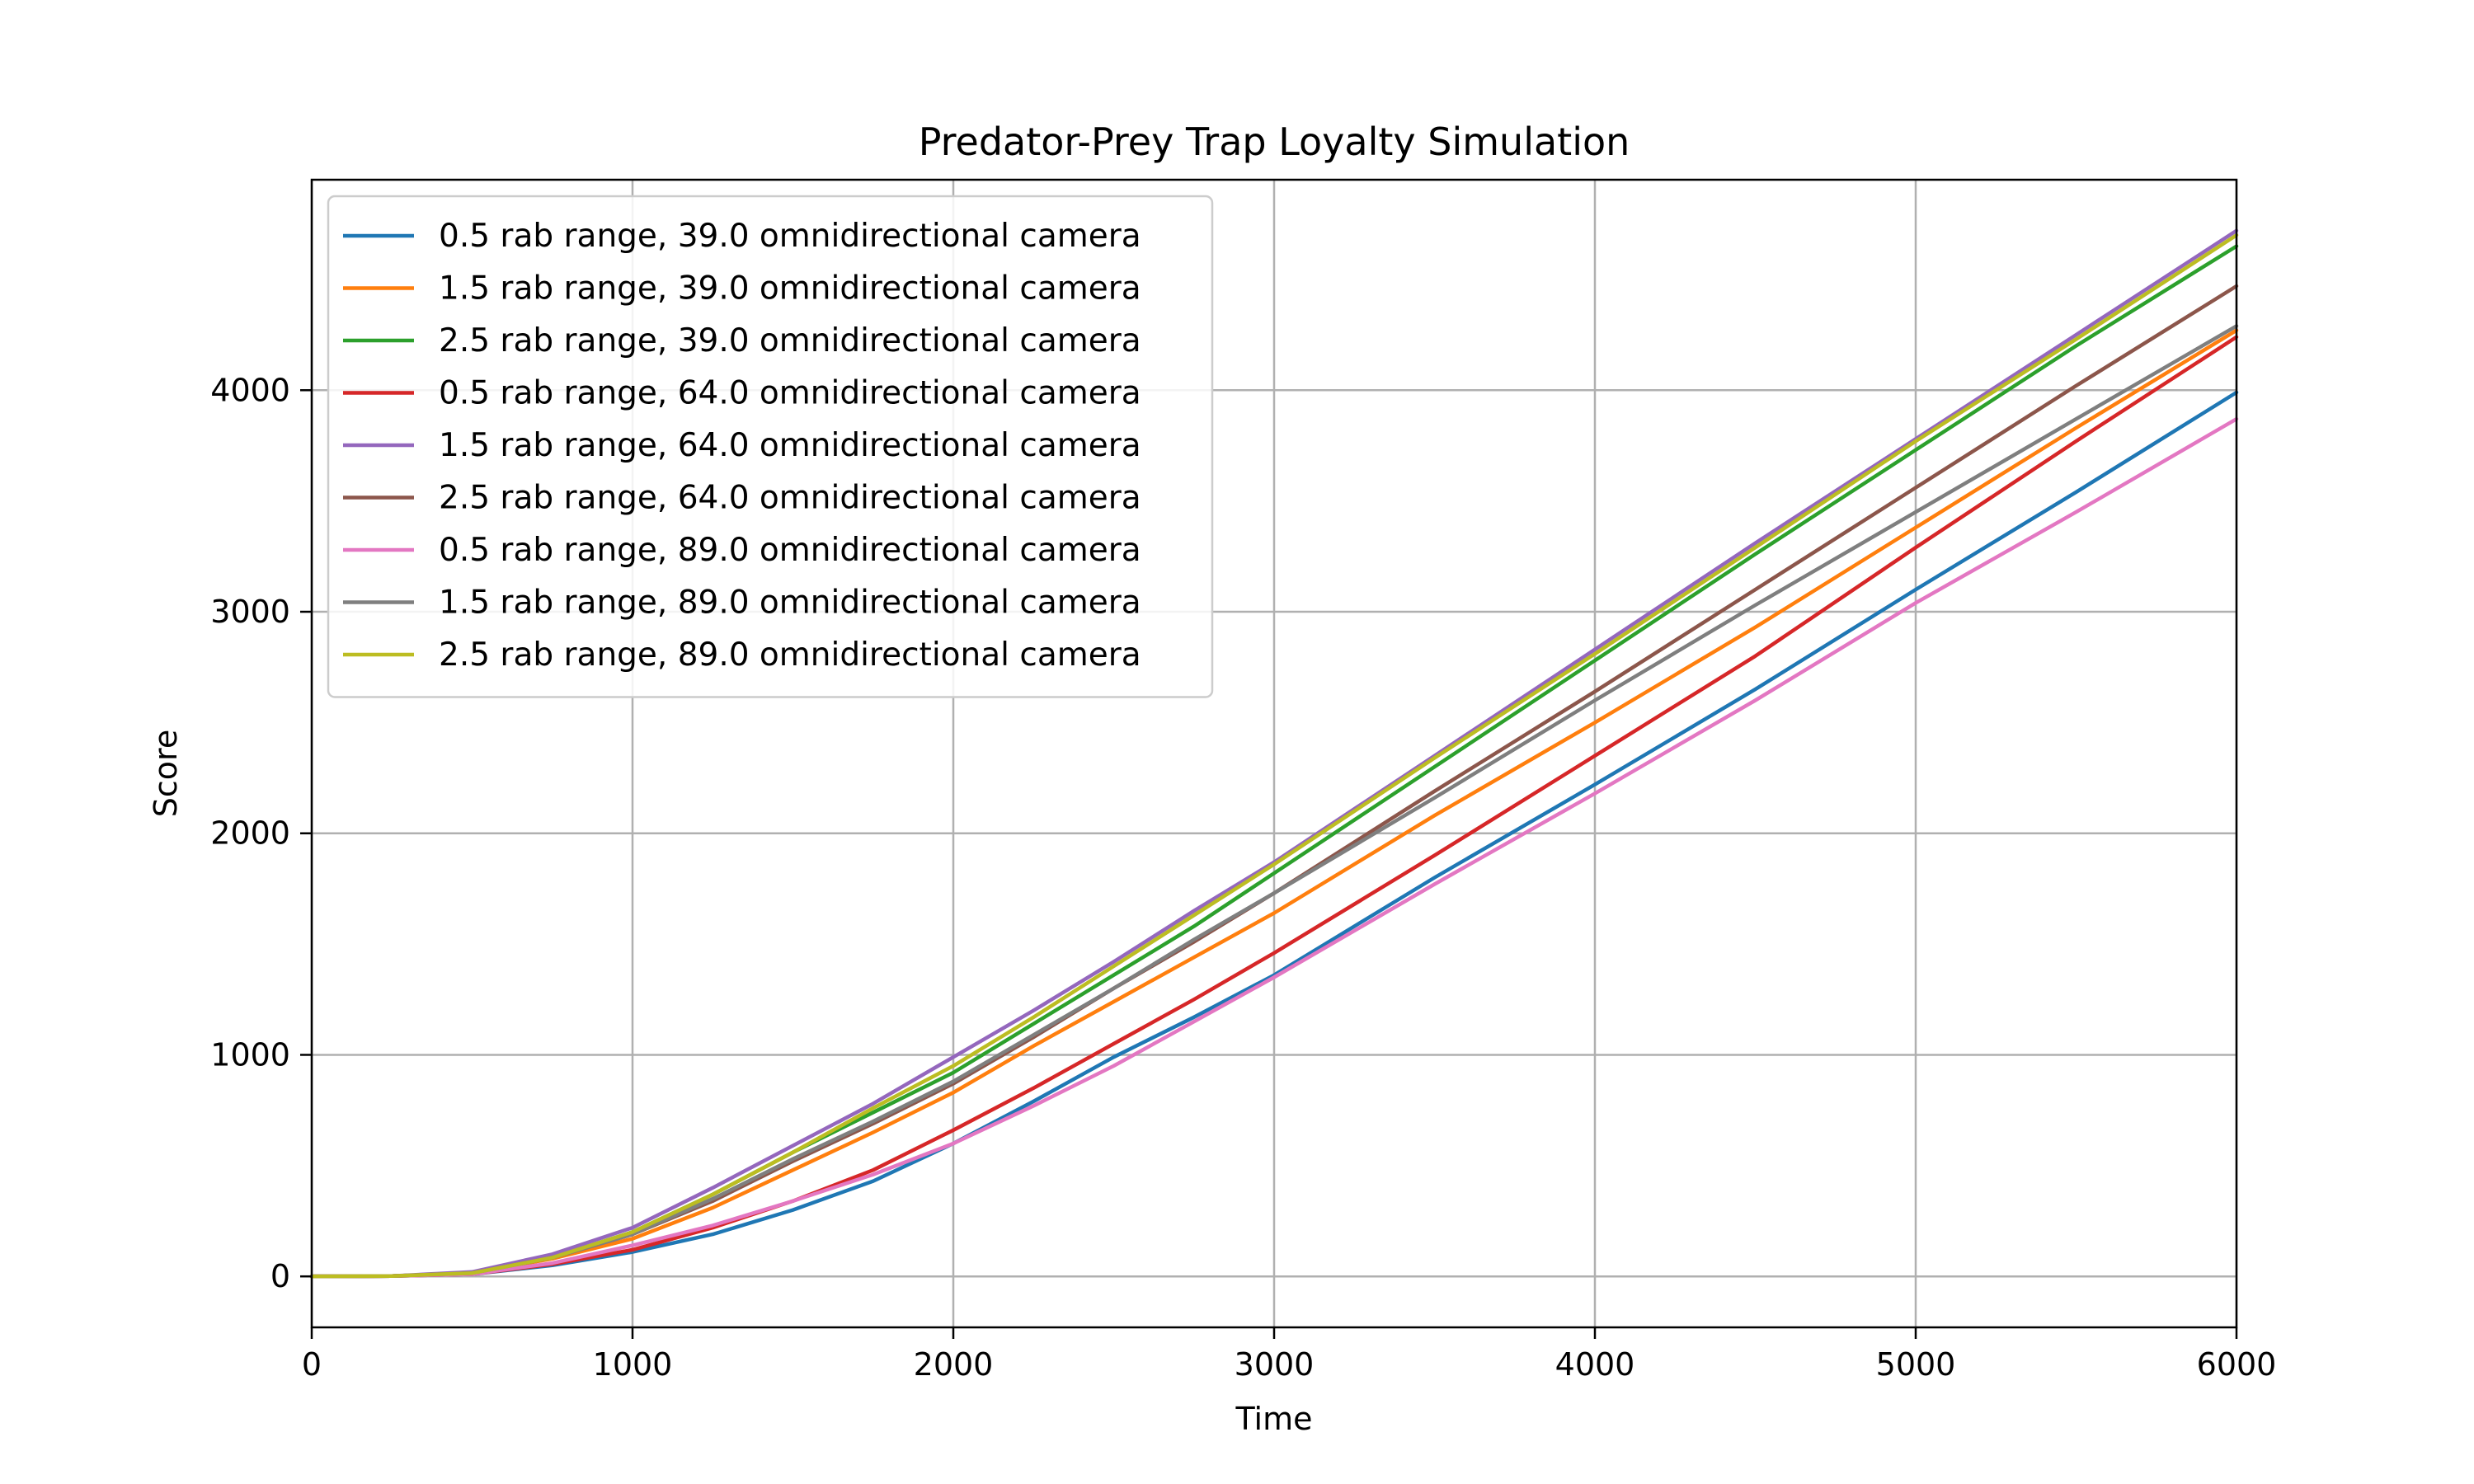 This screenshot has width=2474, height=1484. I want to click on y-tick-label: 2000, so click(250, 833).